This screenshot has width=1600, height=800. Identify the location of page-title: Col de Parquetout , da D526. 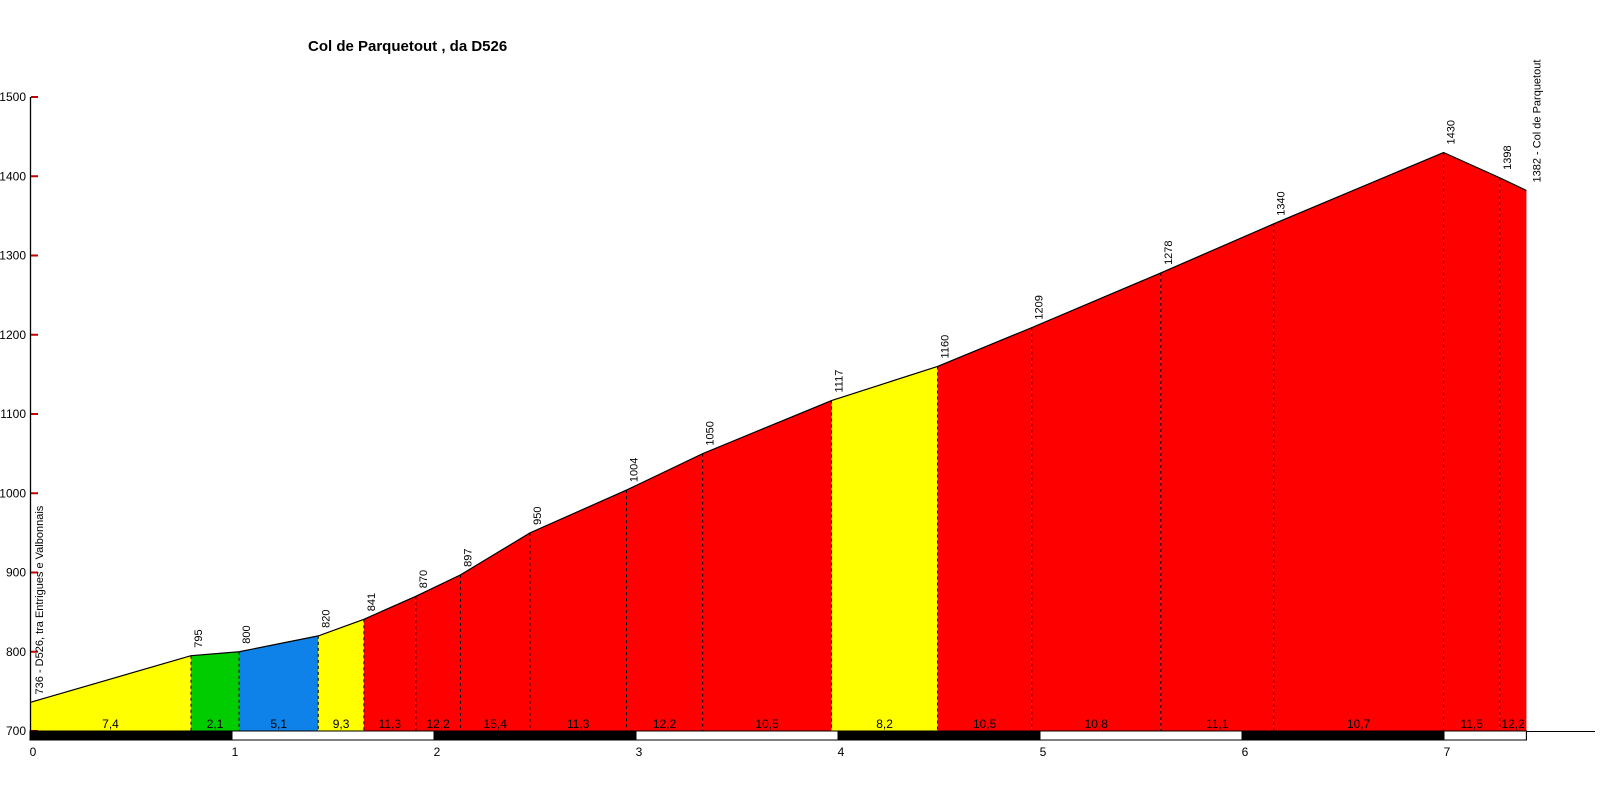
(408, 46).